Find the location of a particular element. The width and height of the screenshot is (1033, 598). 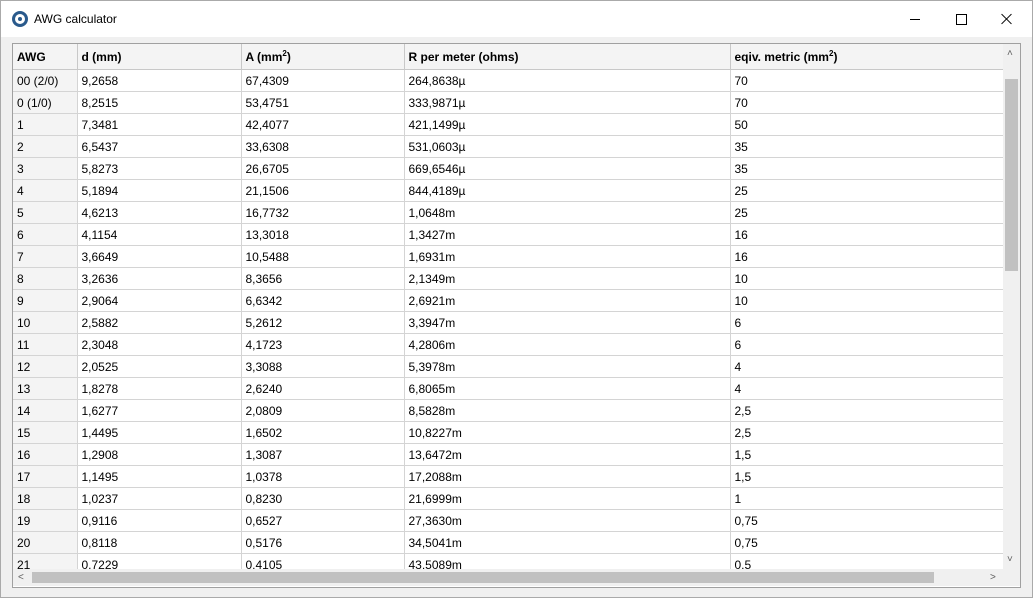

awg-cell: 1 is located at coordinates (45, 124).